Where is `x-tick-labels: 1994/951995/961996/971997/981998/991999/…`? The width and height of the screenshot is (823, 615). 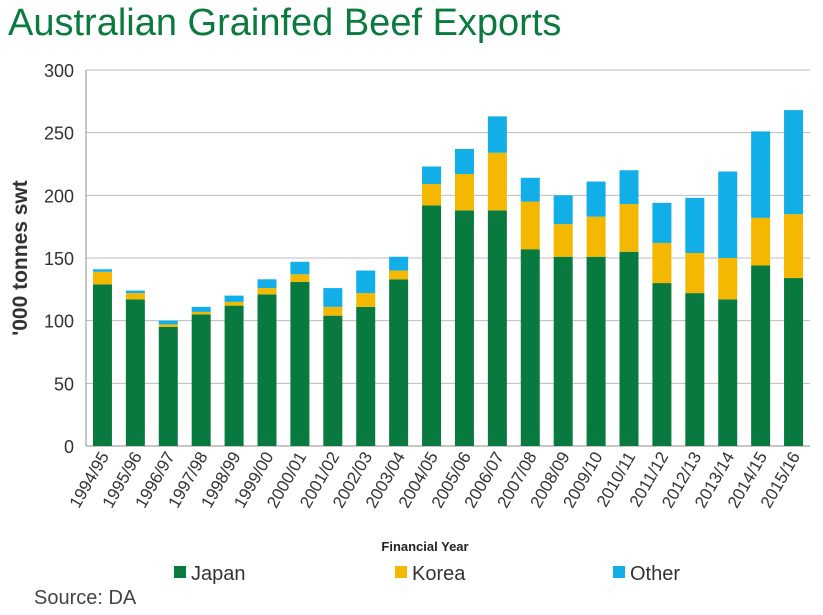
x-tick-labels: 1994/951995/961996/971997/981998/991999/… is located at coordinates (435, 480).